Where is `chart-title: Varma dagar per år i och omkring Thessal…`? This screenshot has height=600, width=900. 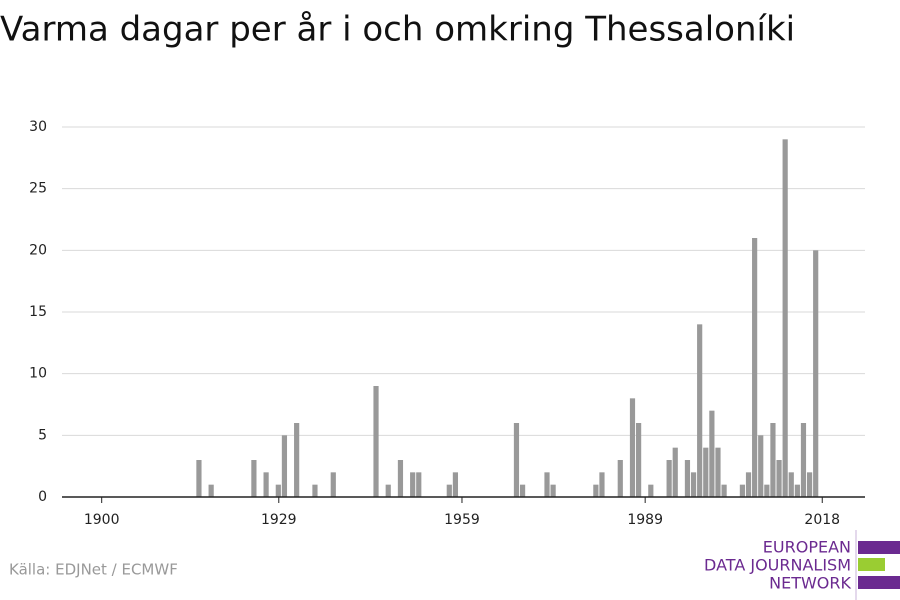
chart-title: Varma dagar per år i och omkring Thessal… is located at coordinates (397, 30).